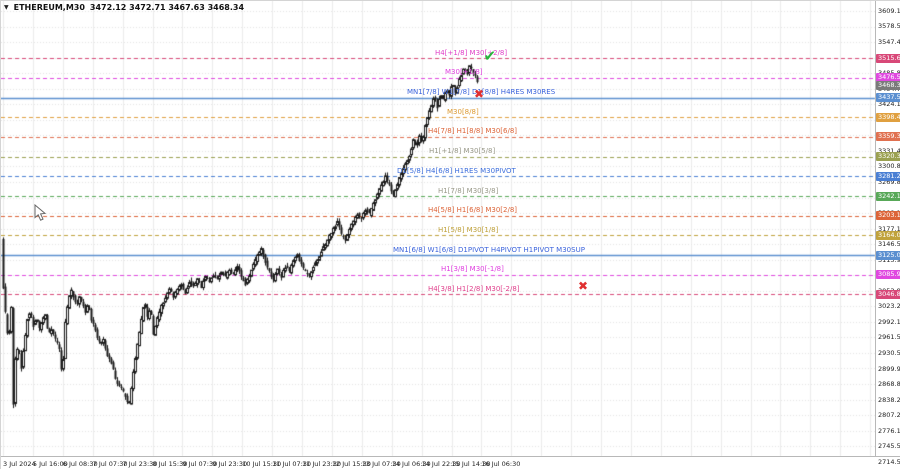 Image resolution: width=900 pixels, height=469 pixels. What do you see at coordinates (889, 322) in the screenshot?
I see `price-axis-label: 2992.15` at bounding box center [889, 322].